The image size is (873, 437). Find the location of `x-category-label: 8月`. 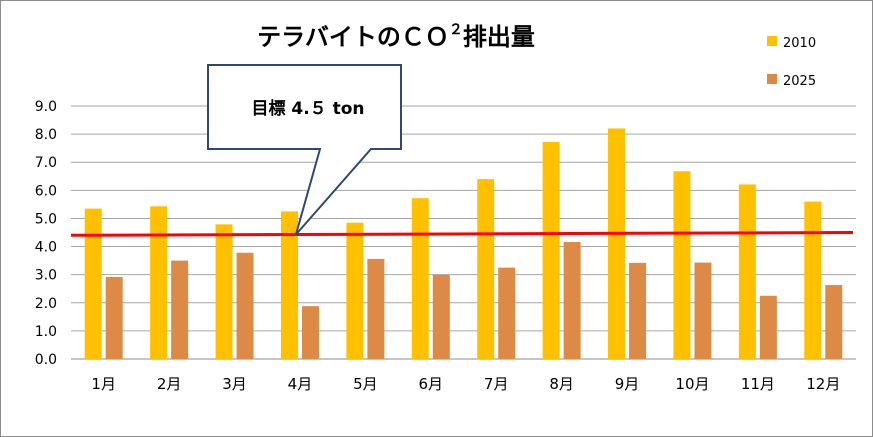

x-category-label: 8月 is located at coordinates (561, 384).